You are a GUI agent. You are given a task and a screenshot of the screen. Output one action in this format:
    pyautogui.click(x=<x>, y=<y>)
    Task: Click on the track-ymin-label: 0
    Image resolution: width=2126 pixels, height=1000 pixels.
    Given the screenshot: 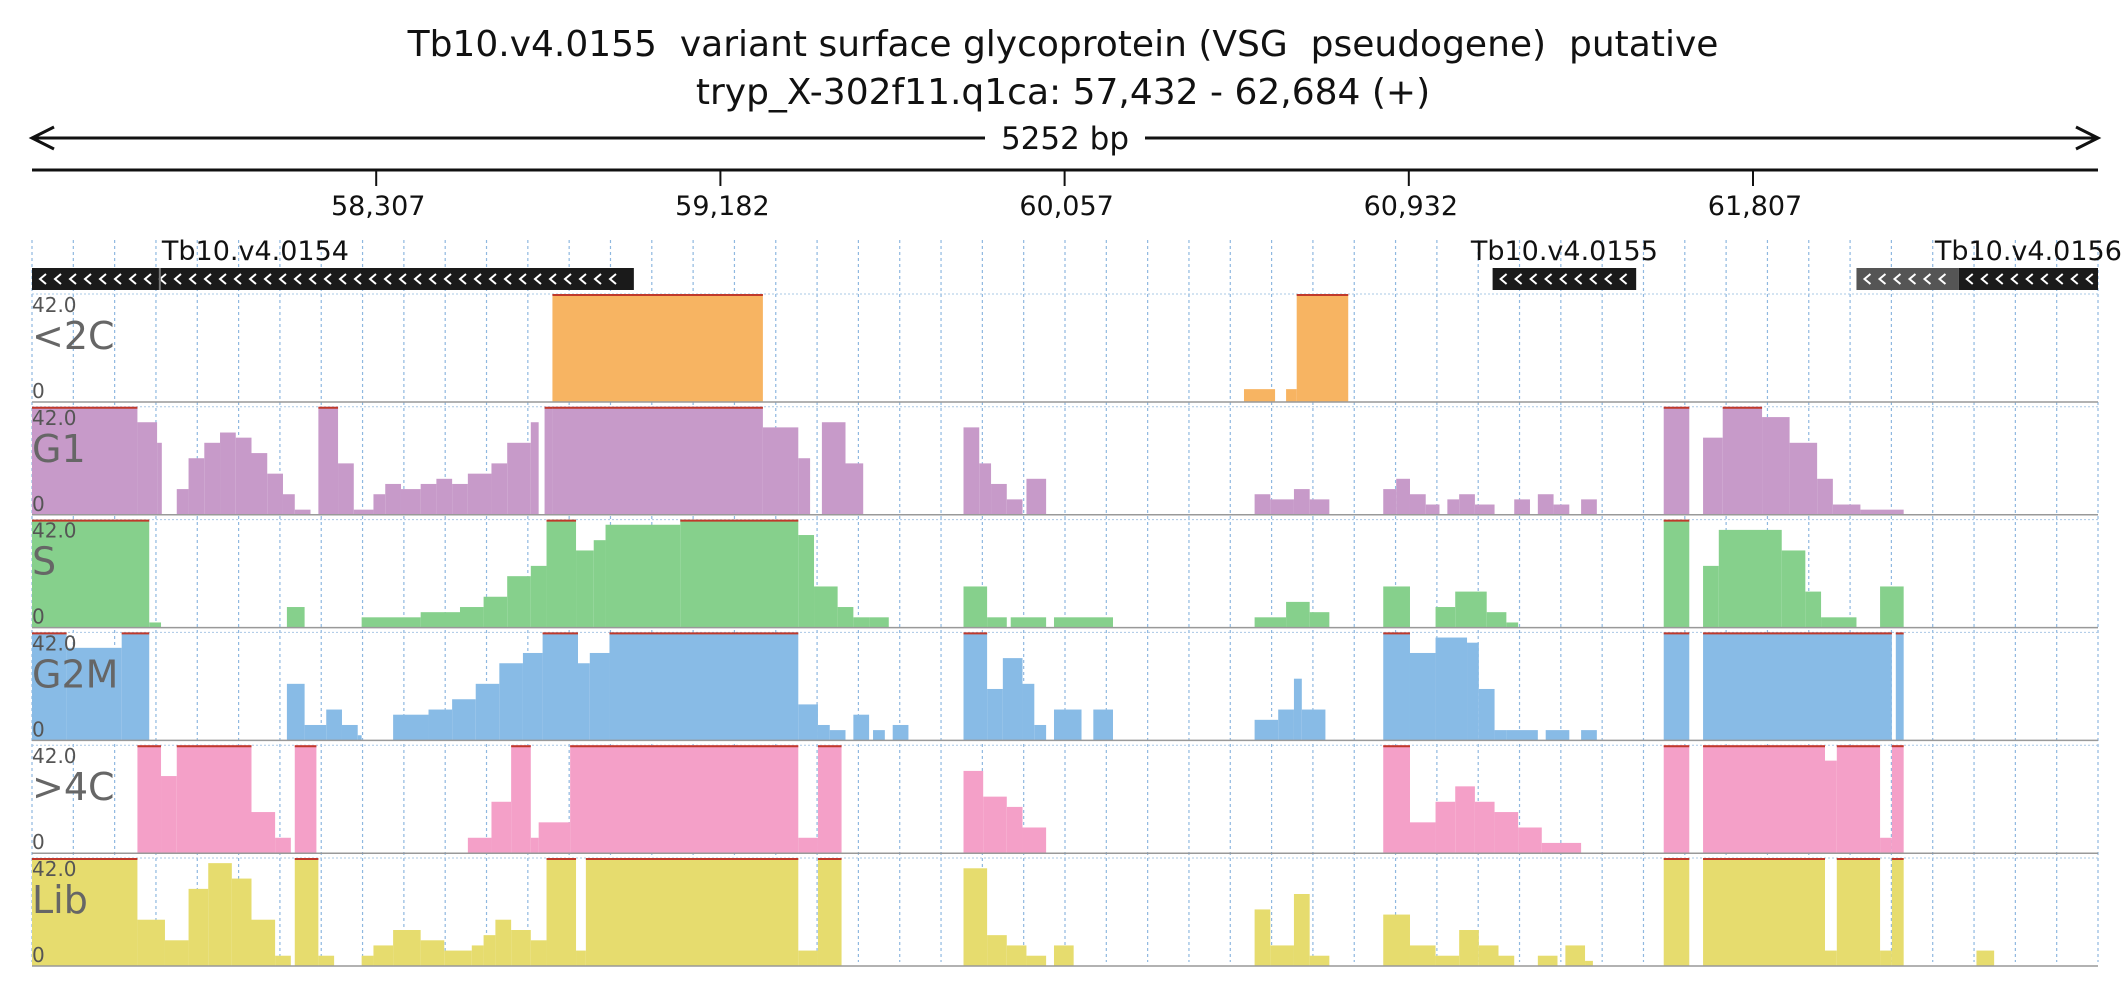 What is the action you would take?
    pyautogui.click(x=38, y=617)
    